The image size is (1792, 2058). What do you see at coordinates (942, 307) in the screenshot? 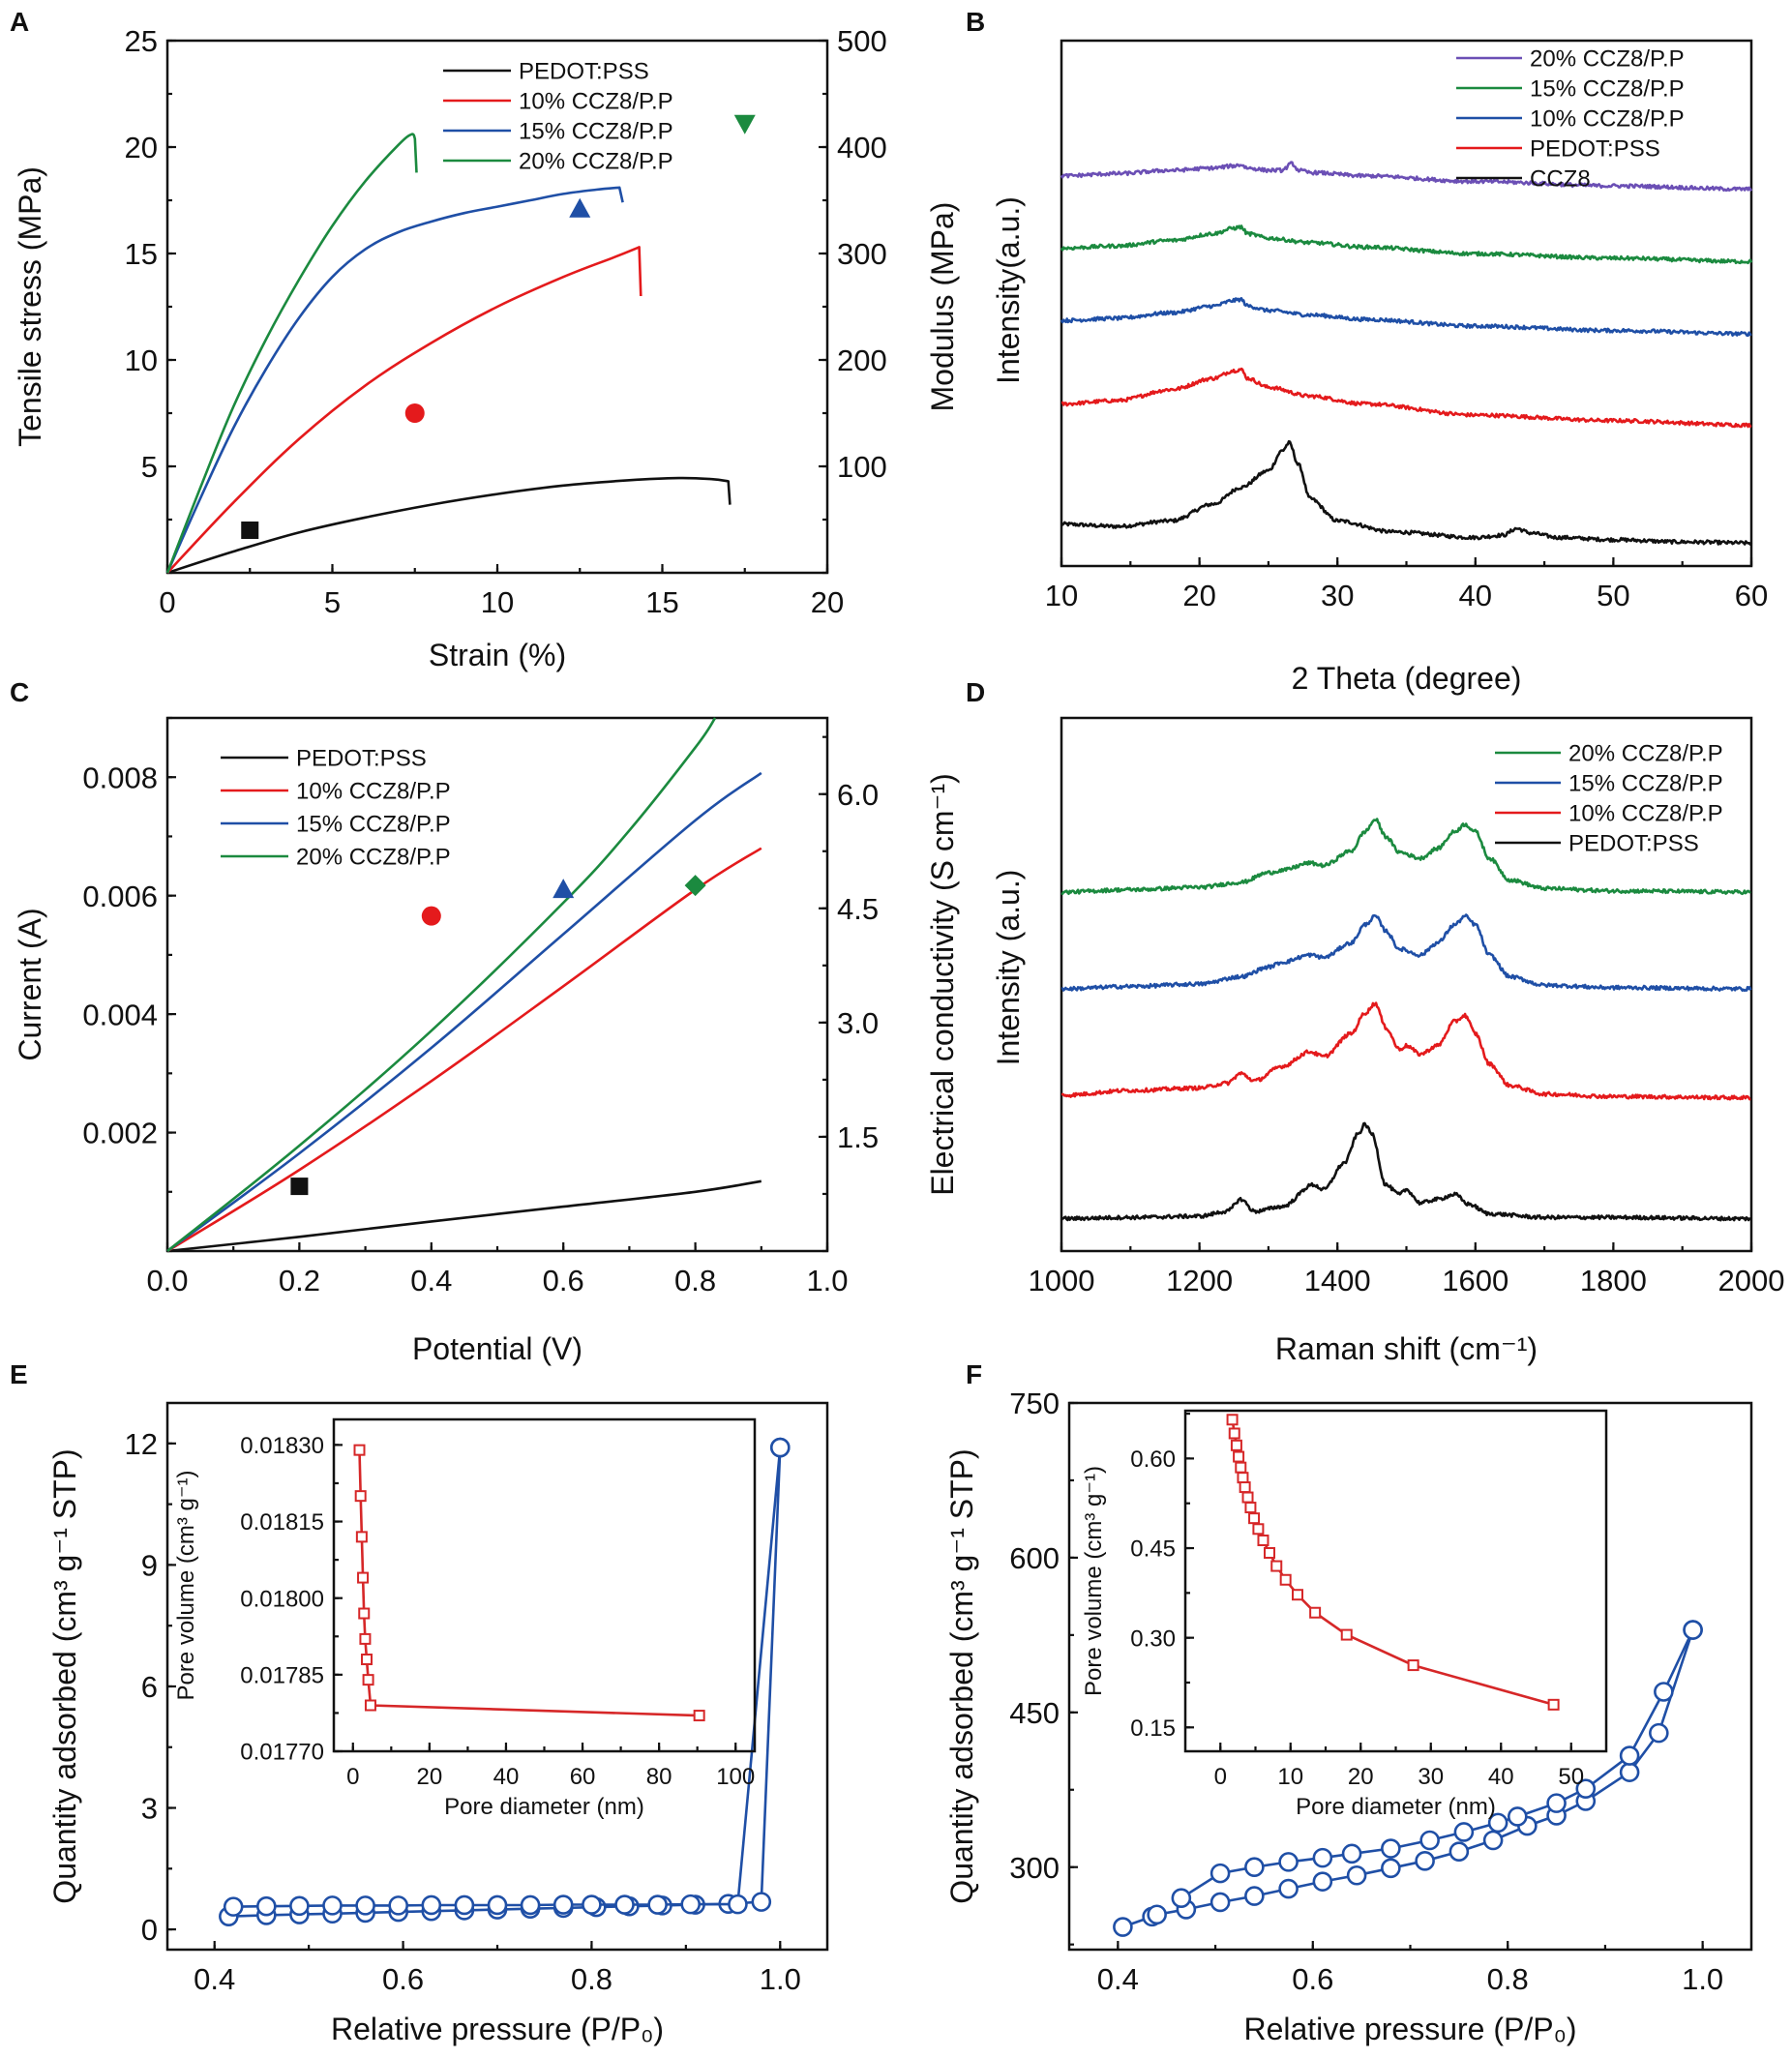
I see `y2-axis-title: Modulus (MPa)` at bounding box center [942, 307].